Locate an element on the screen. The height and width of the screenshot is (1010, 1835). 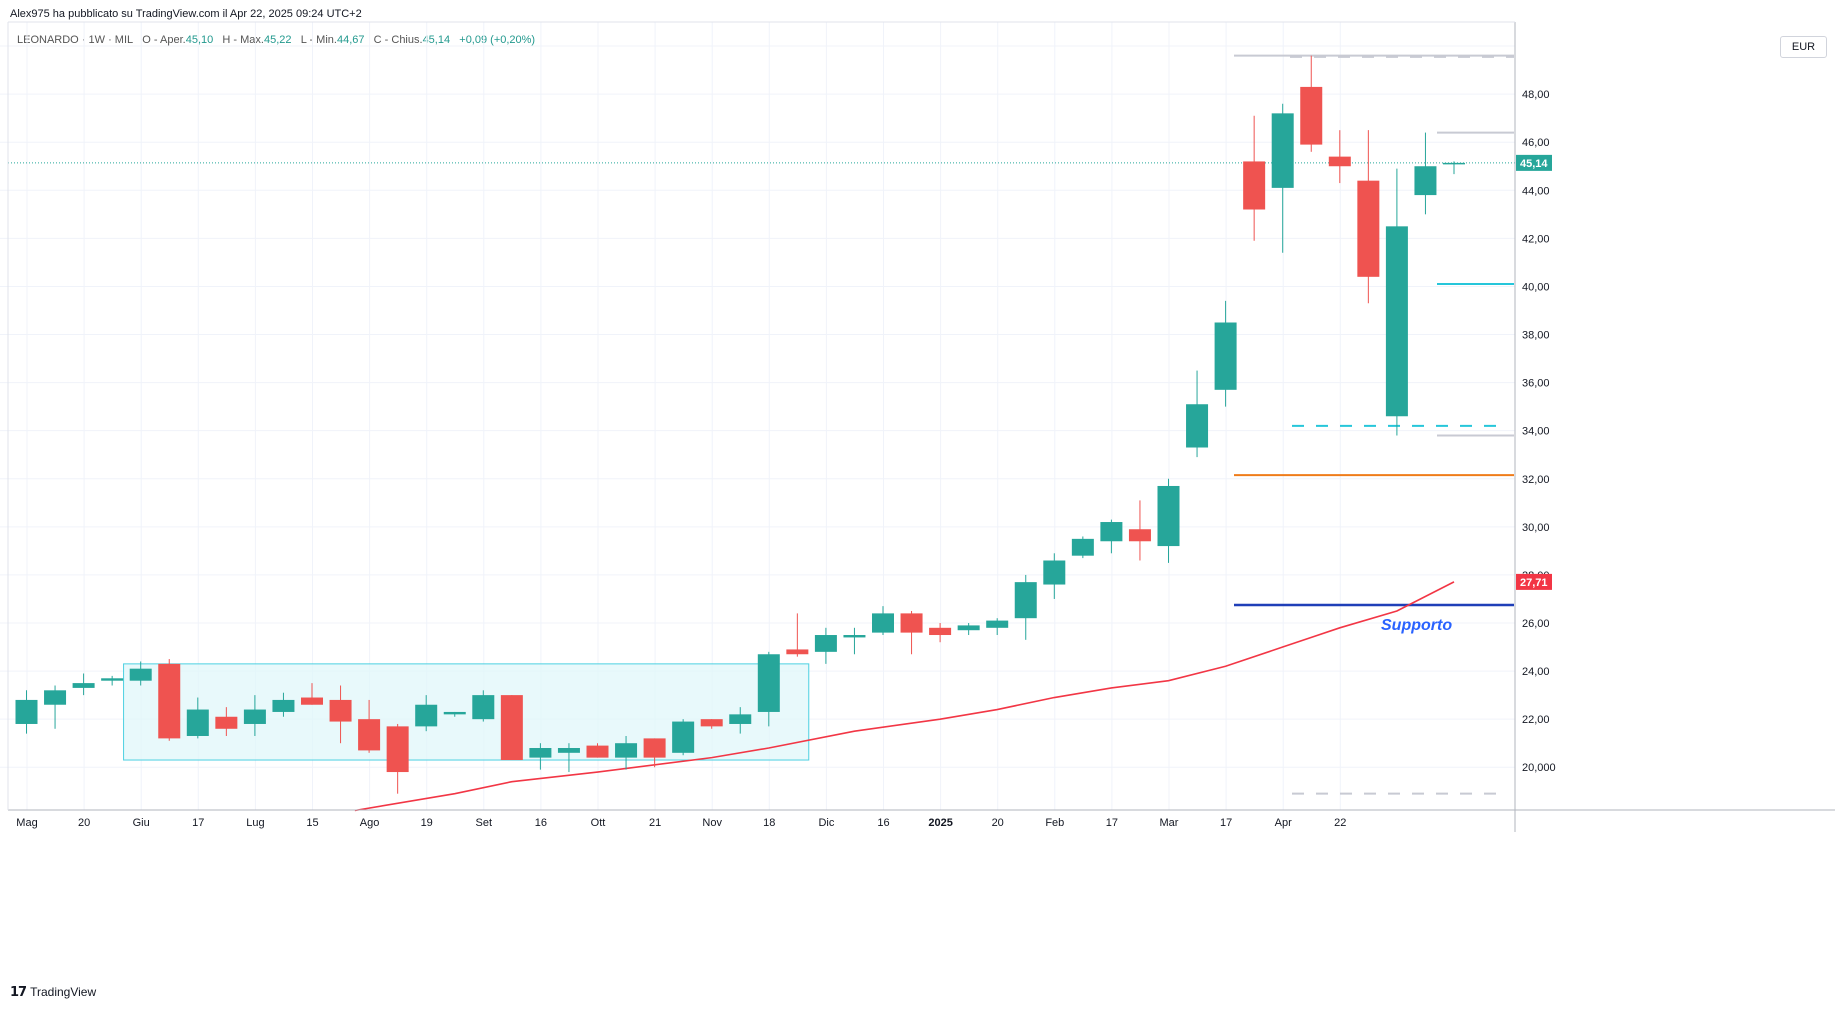
ma-price-label-bg is located at coordinates (1534, 581).